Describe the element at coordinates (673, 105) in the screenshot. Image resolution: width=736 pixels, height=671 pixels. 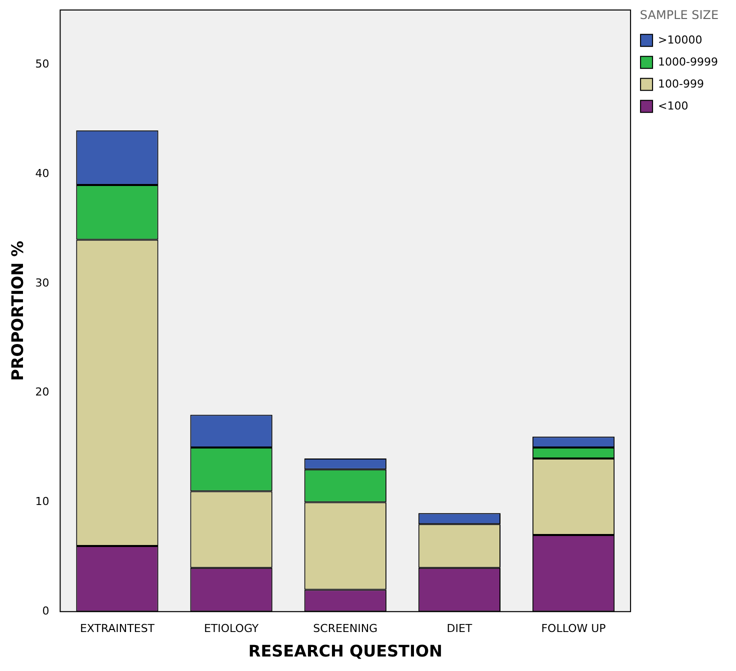
I see `legend-label: <100` at that location.